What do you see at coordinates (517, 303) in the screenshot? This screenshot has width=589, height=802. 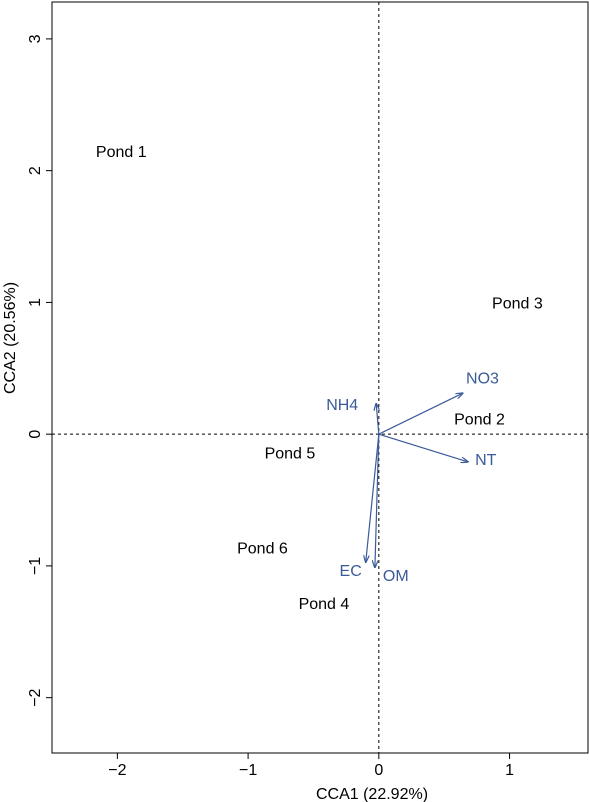 I see `site-label-pond-3: Pond 3` at bounding box center [517, 303].